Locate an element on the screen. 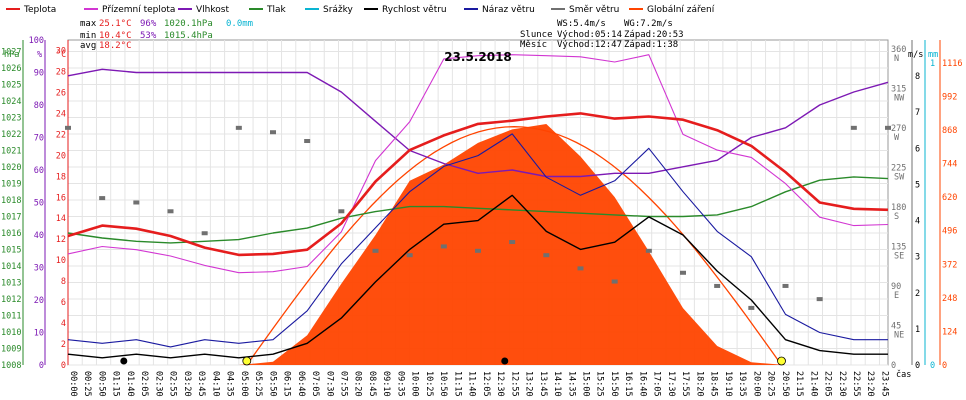 The image size is (966, 400). time-tick-label: 13:20 is located at coordinates (529, 384).